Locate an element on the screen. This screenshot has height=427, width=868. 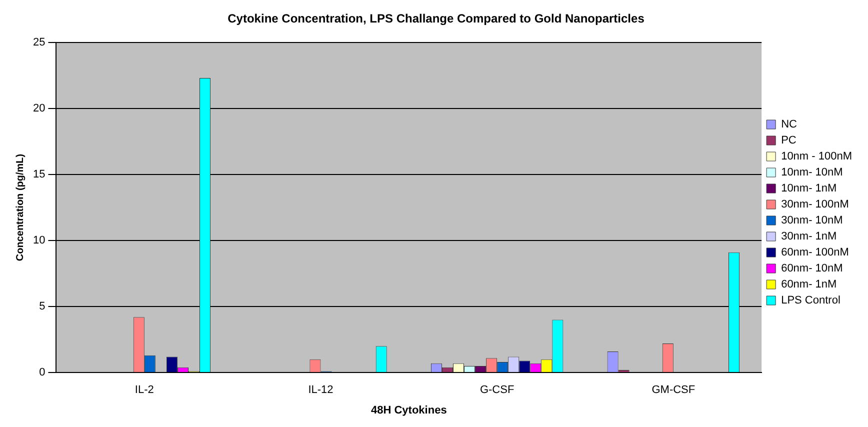
legend-label: NC is located at coordinates (789, 124).